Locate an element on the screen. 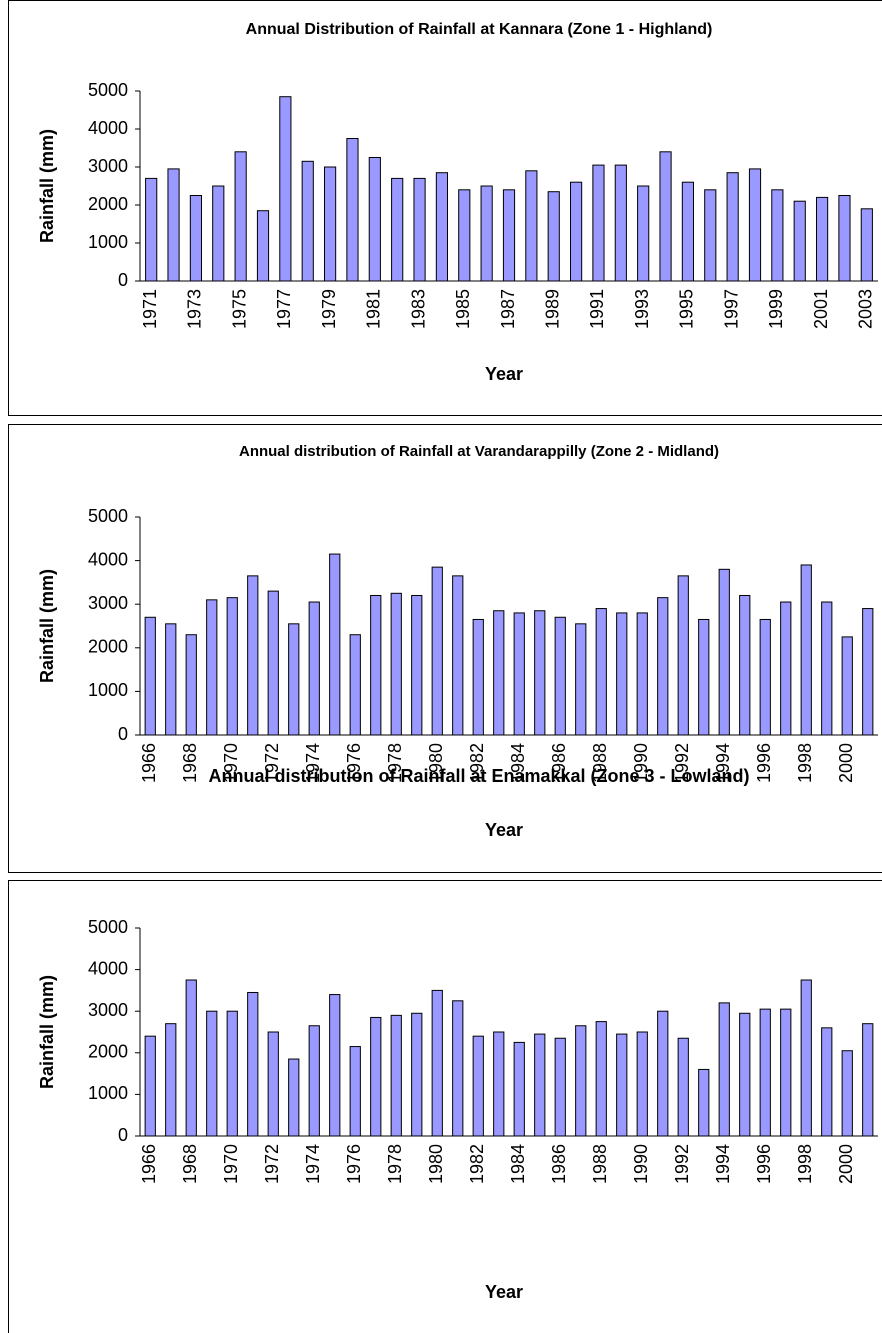  x-tick-label: 1986 is located at coordinates (559, 1164).